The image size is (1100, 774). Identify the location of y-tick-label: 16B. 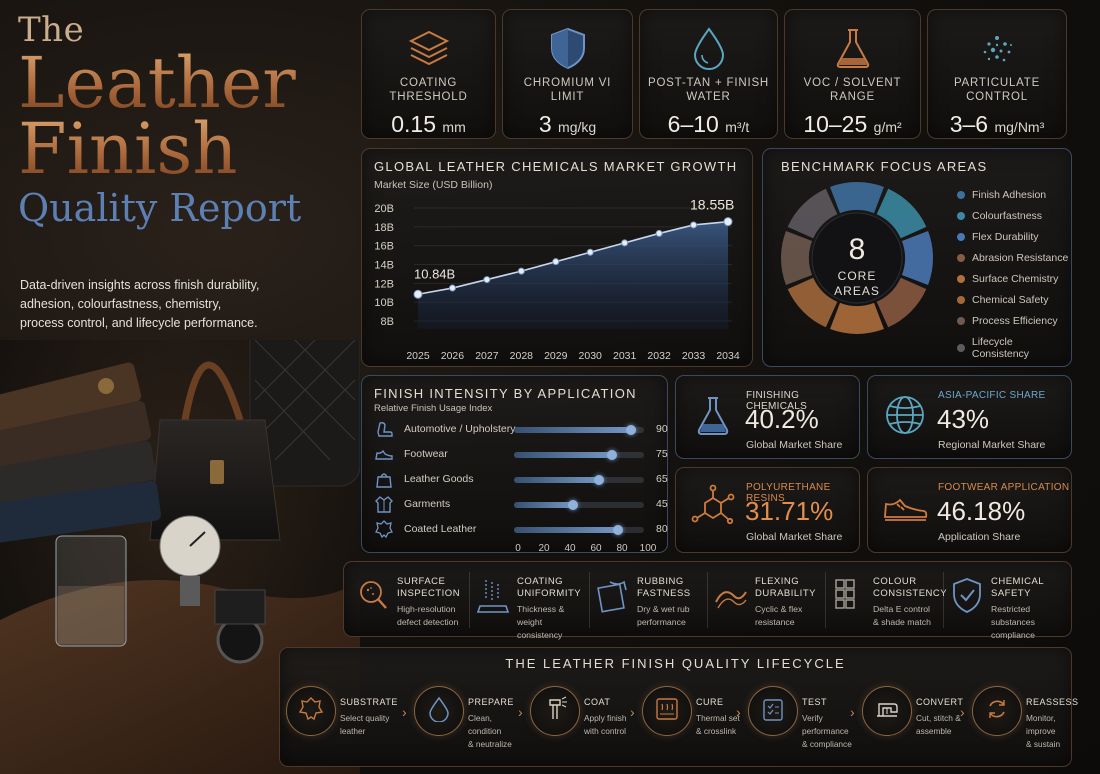
(384, 247).